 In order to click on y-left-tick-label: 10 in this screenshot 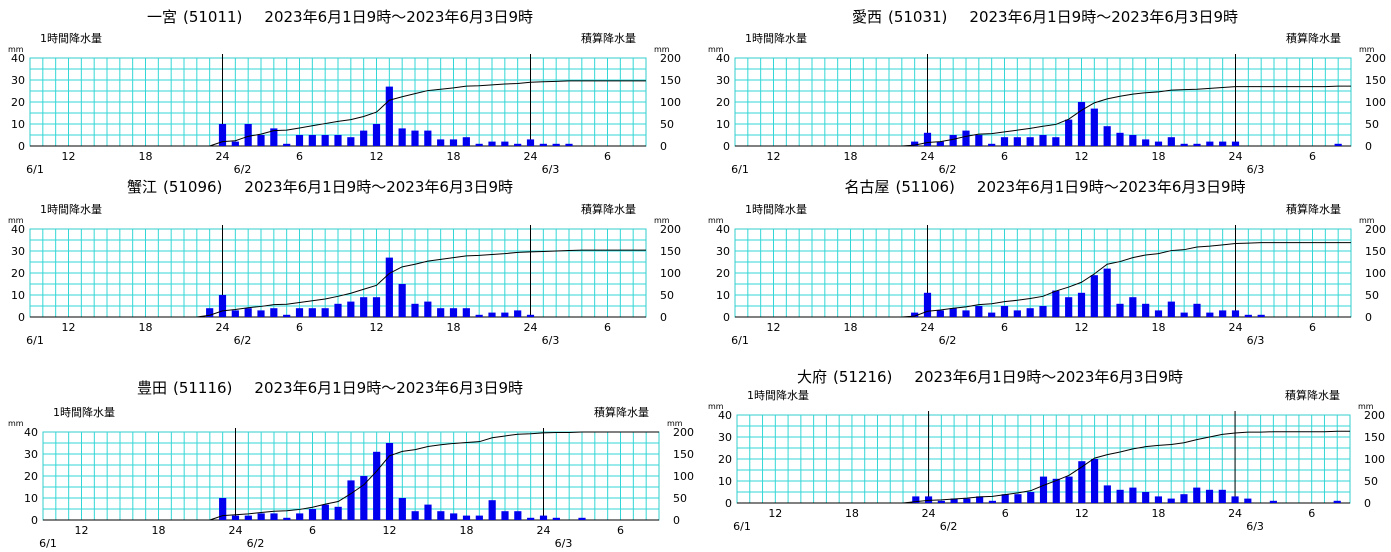, I will do `click(31, 498)`.